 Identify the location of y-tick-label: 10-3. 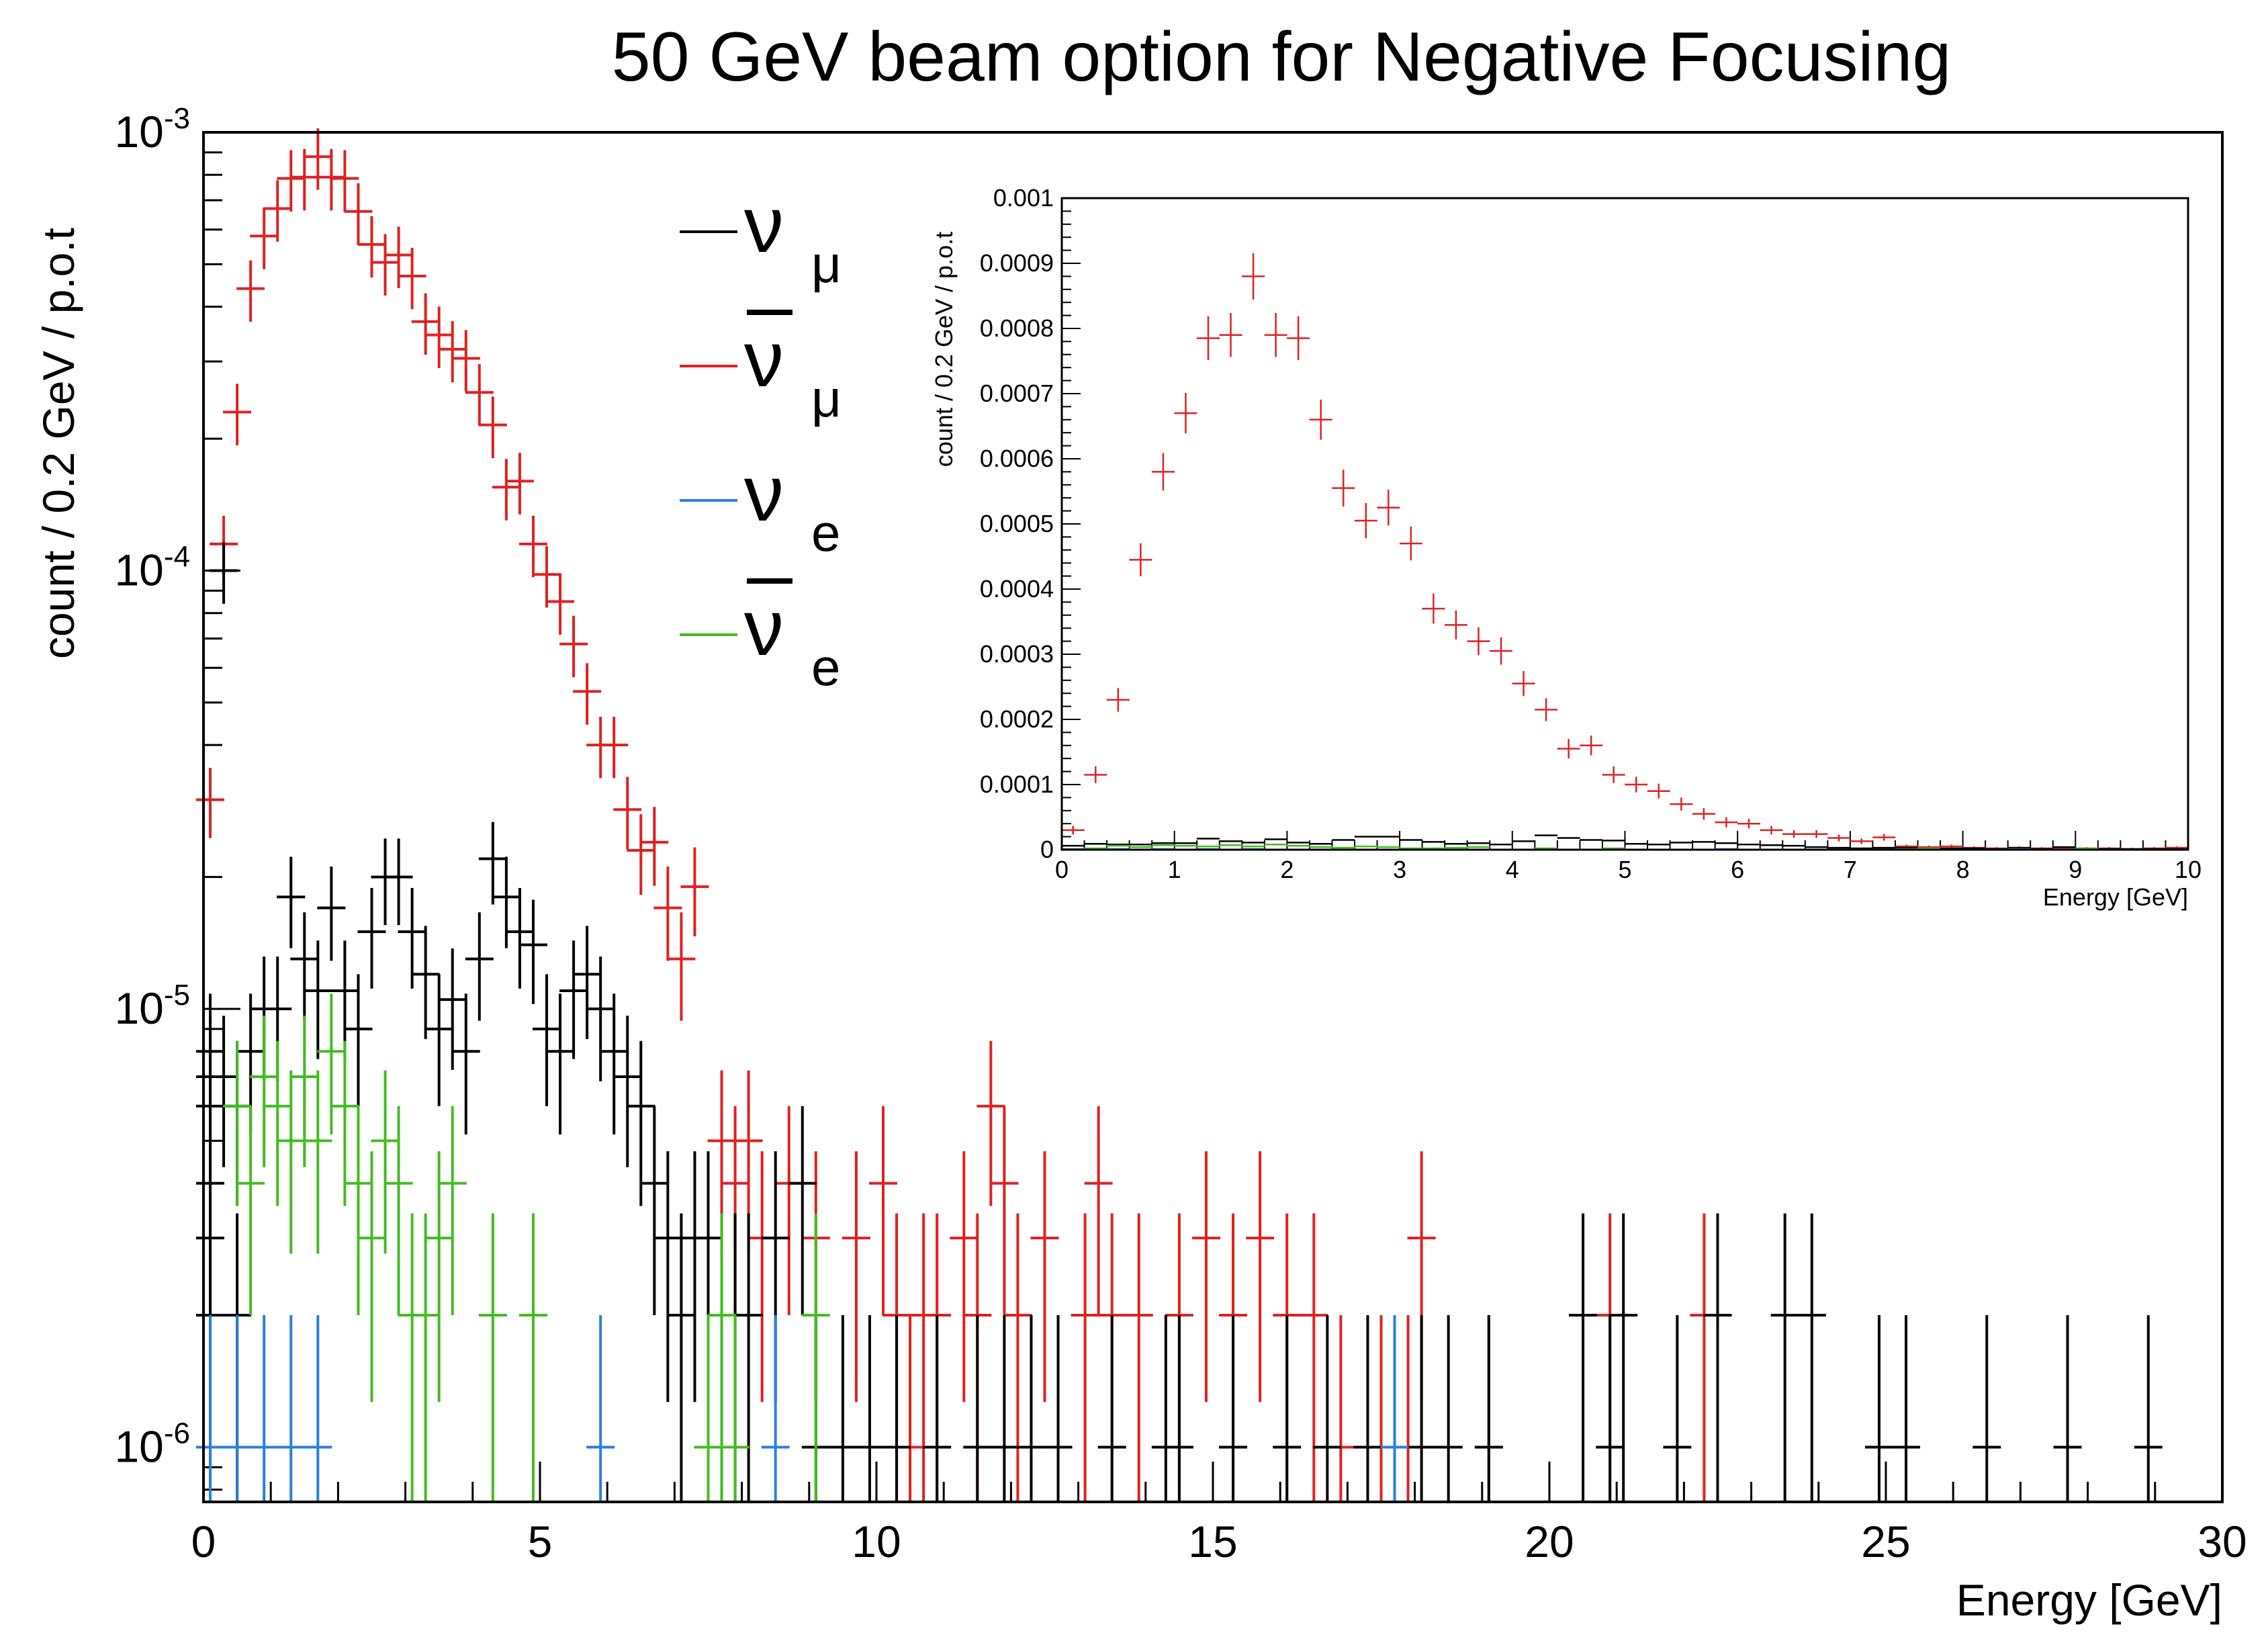
(152, 129).